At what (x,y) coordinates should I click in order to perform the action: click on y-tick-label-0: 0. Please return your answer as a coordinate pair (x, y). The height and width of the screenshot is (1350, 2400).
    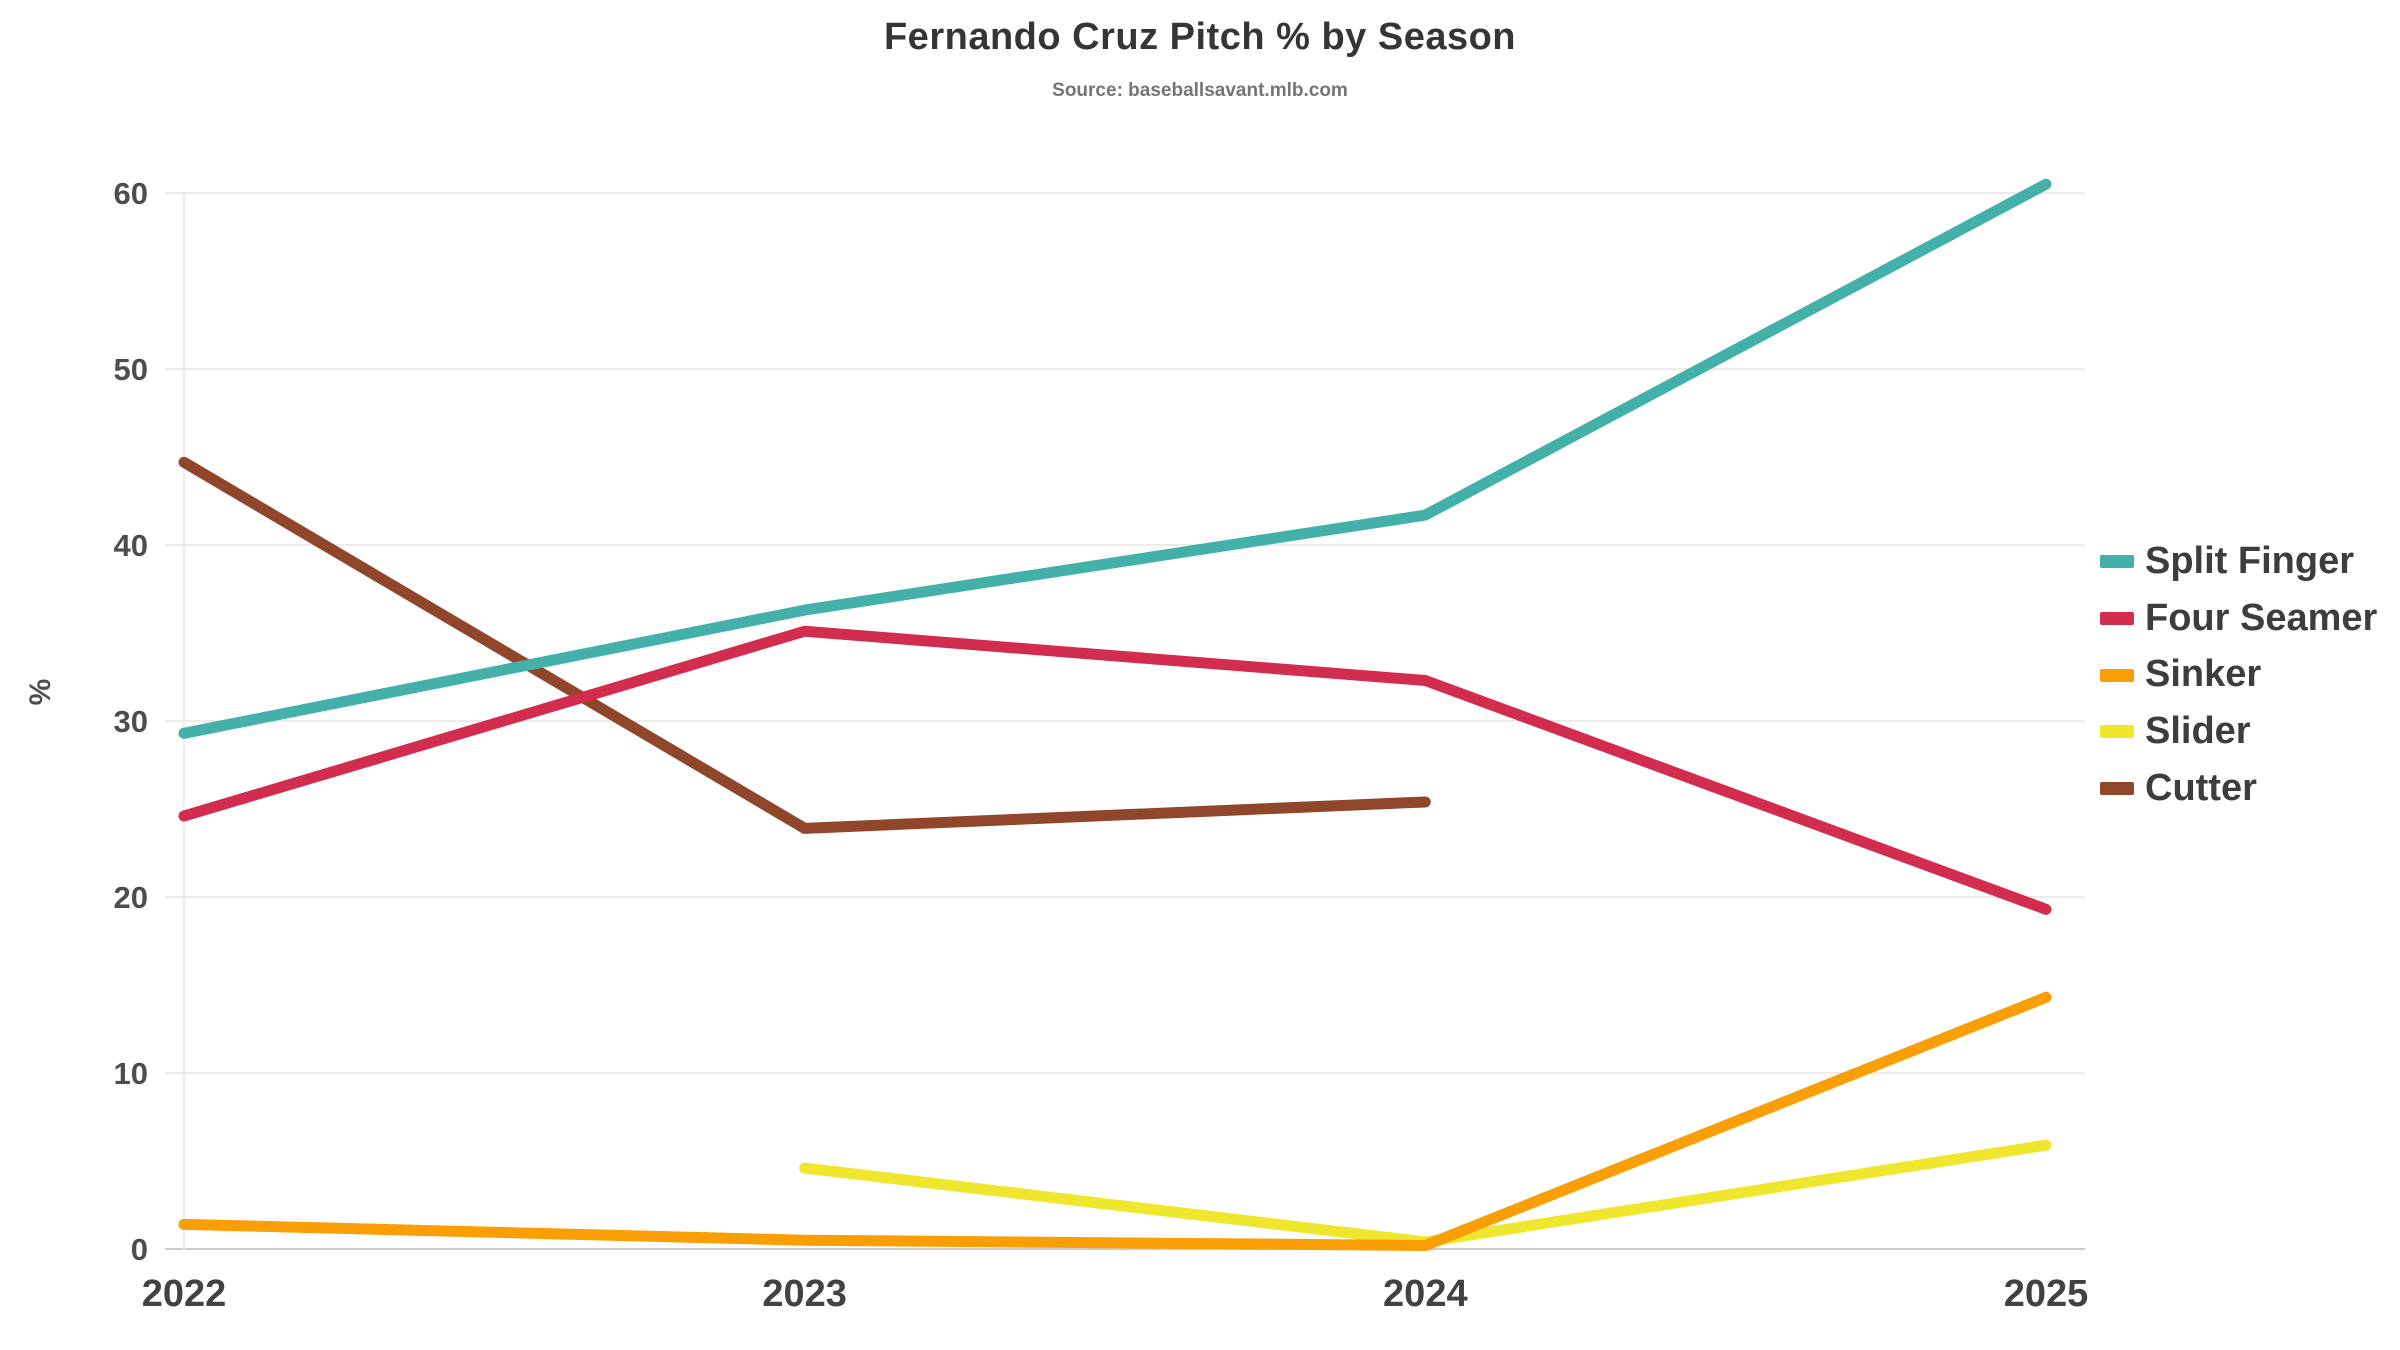
    Looking at the image, I should click on (139, 1249).